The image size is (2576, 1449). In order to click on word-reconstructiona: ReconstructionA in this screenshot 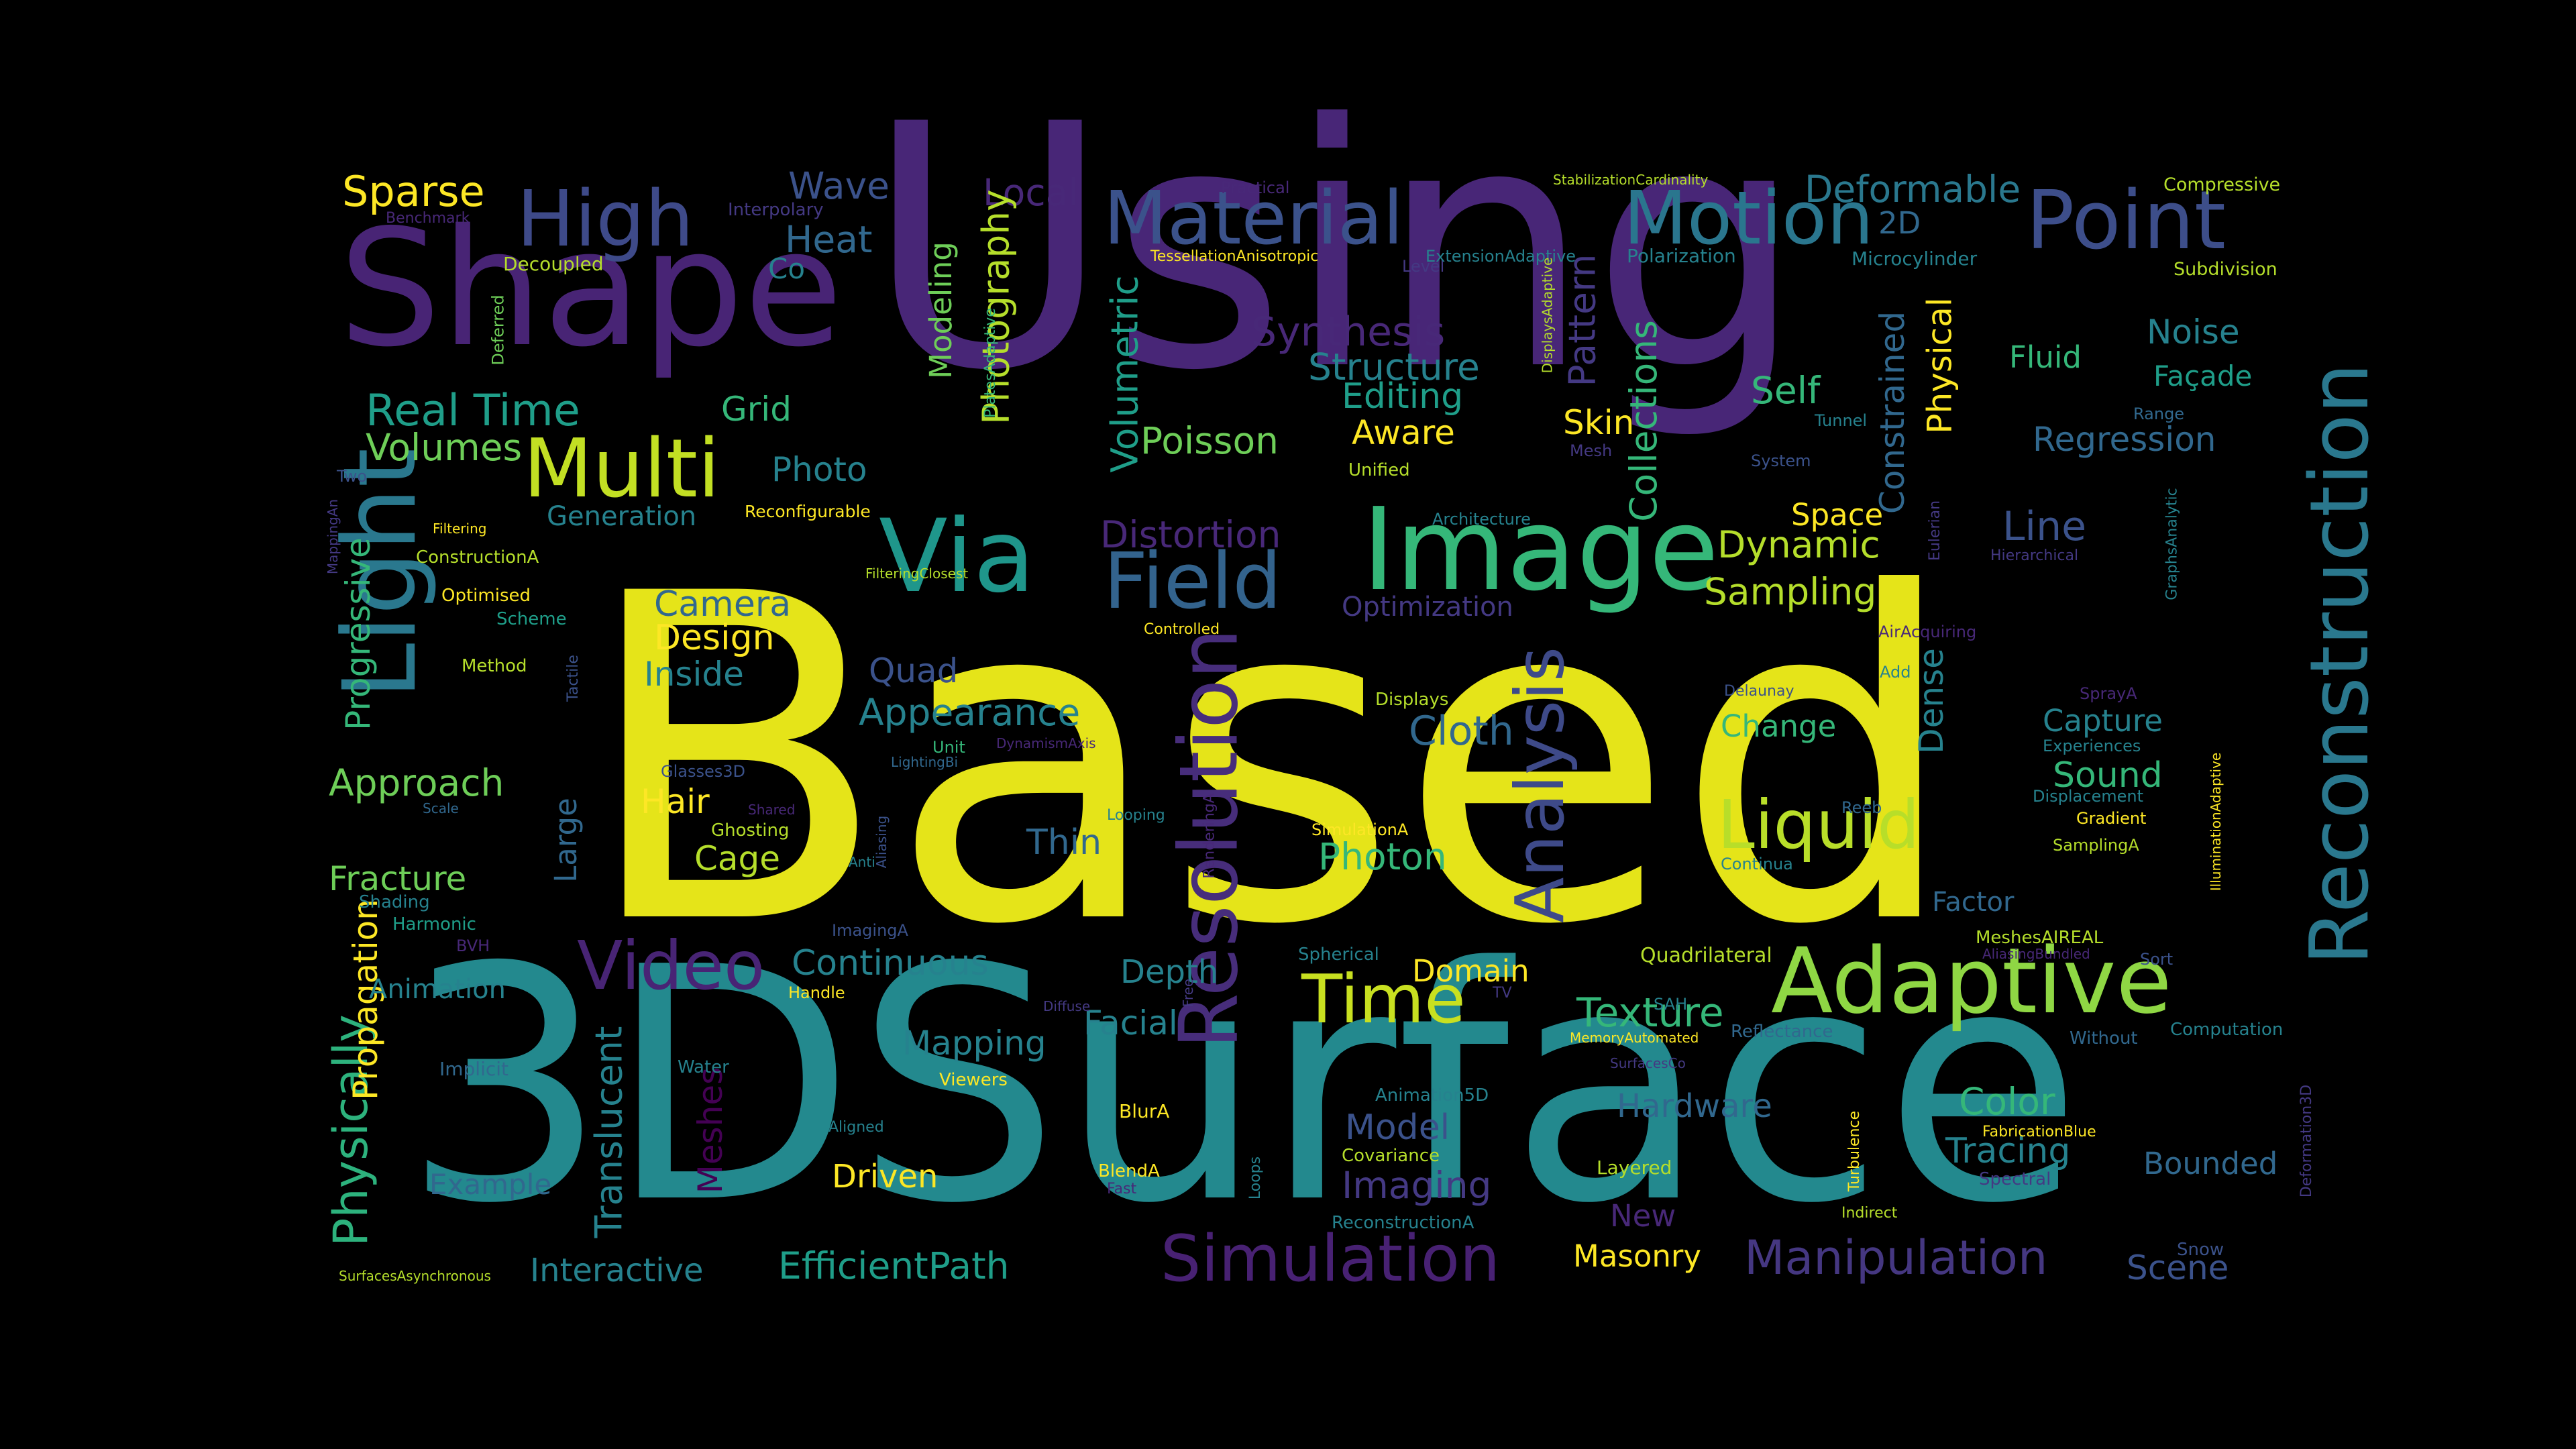, I will do `click(1403, 1223)`.